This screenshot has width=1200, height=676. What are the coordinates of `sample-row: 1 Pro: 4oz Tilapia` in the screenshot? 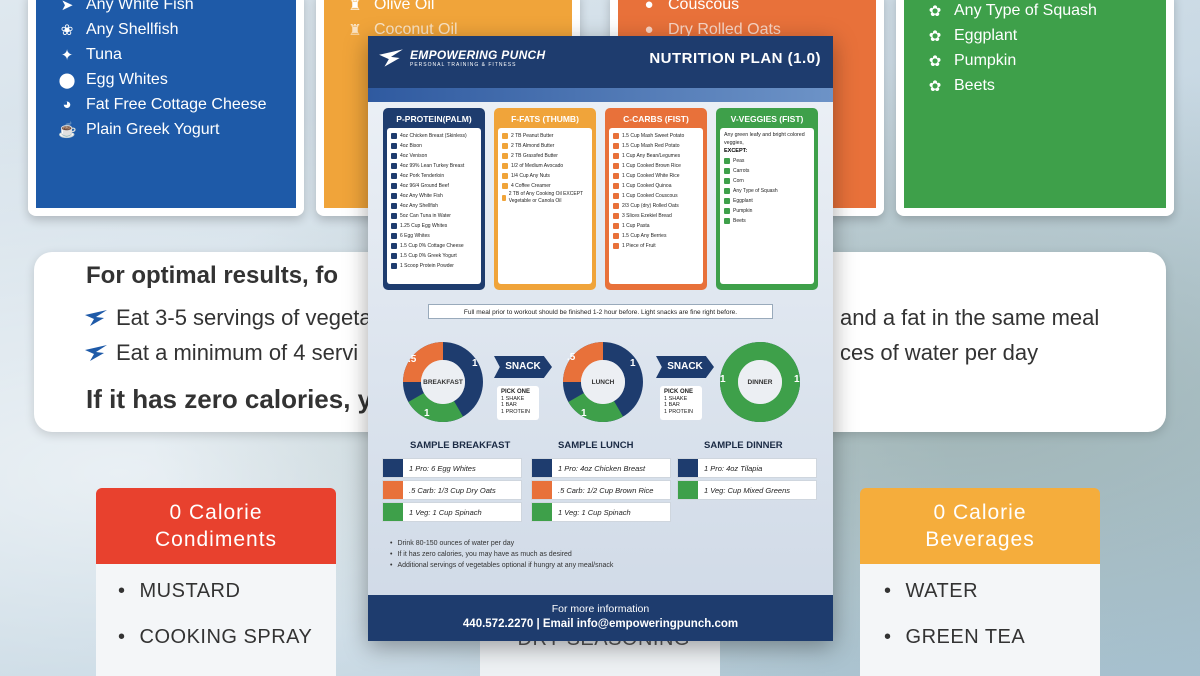 It's located at (747, 468).